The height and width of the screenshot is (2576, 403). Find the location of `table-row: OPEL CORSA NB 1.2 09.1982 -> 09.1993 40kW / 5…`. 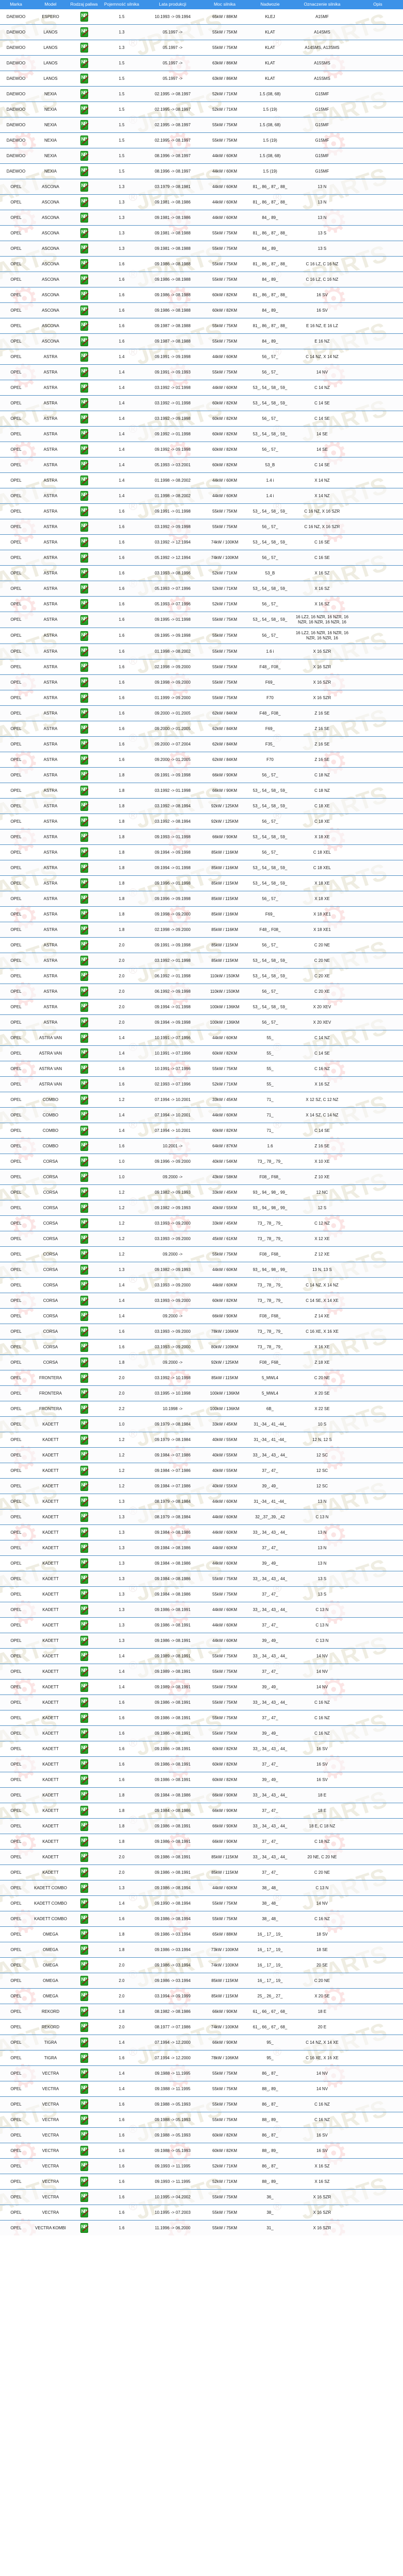

table-row: OPEL CORSA NB 1.2 09.1982 -> 09.1993 40kW / 5… is located at coordinates (202, 1208).